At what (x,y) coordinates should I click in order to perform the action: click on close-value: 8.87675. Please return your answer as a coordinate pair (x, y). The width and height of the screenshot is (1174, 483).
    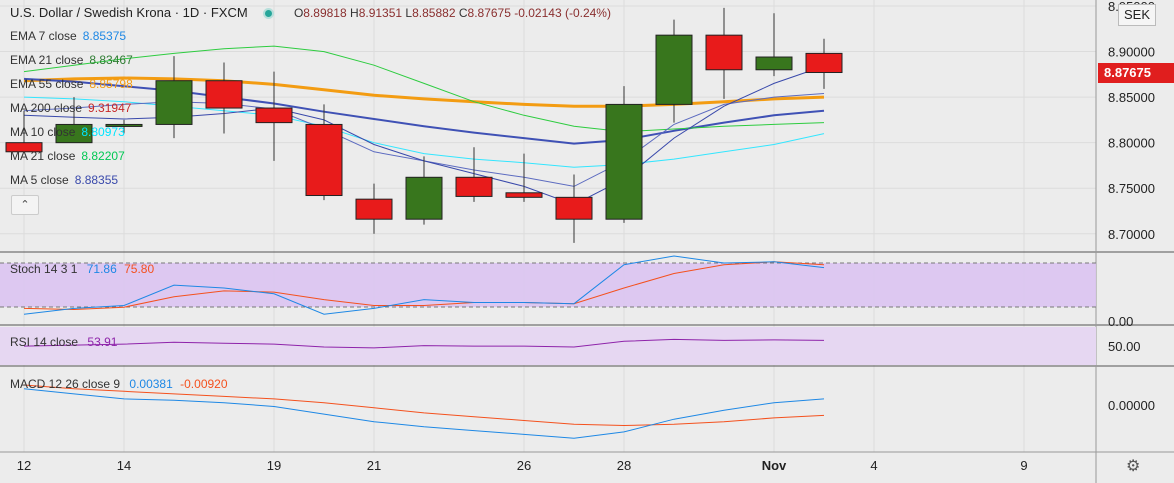
    Looking at the image, I should click on (489, 13).